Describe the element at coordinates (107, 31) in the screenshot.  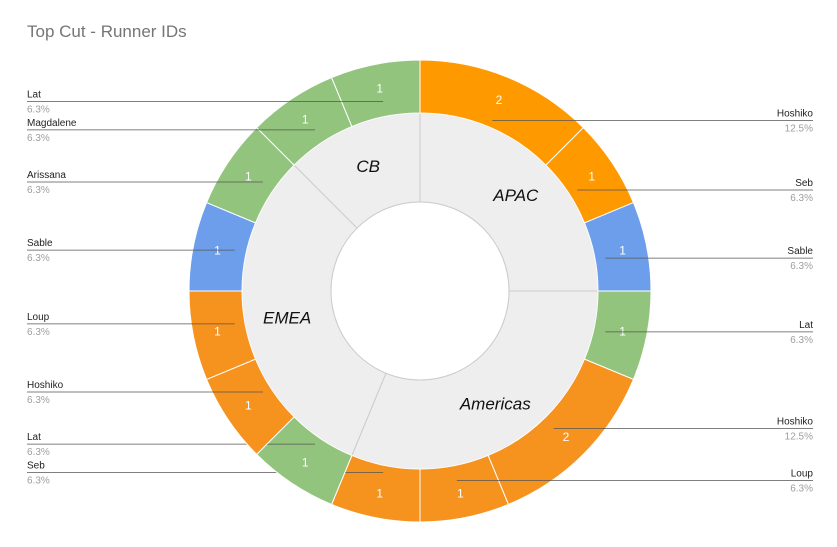
I see `chart-title: Top Cut - Runner IDs` at that location.